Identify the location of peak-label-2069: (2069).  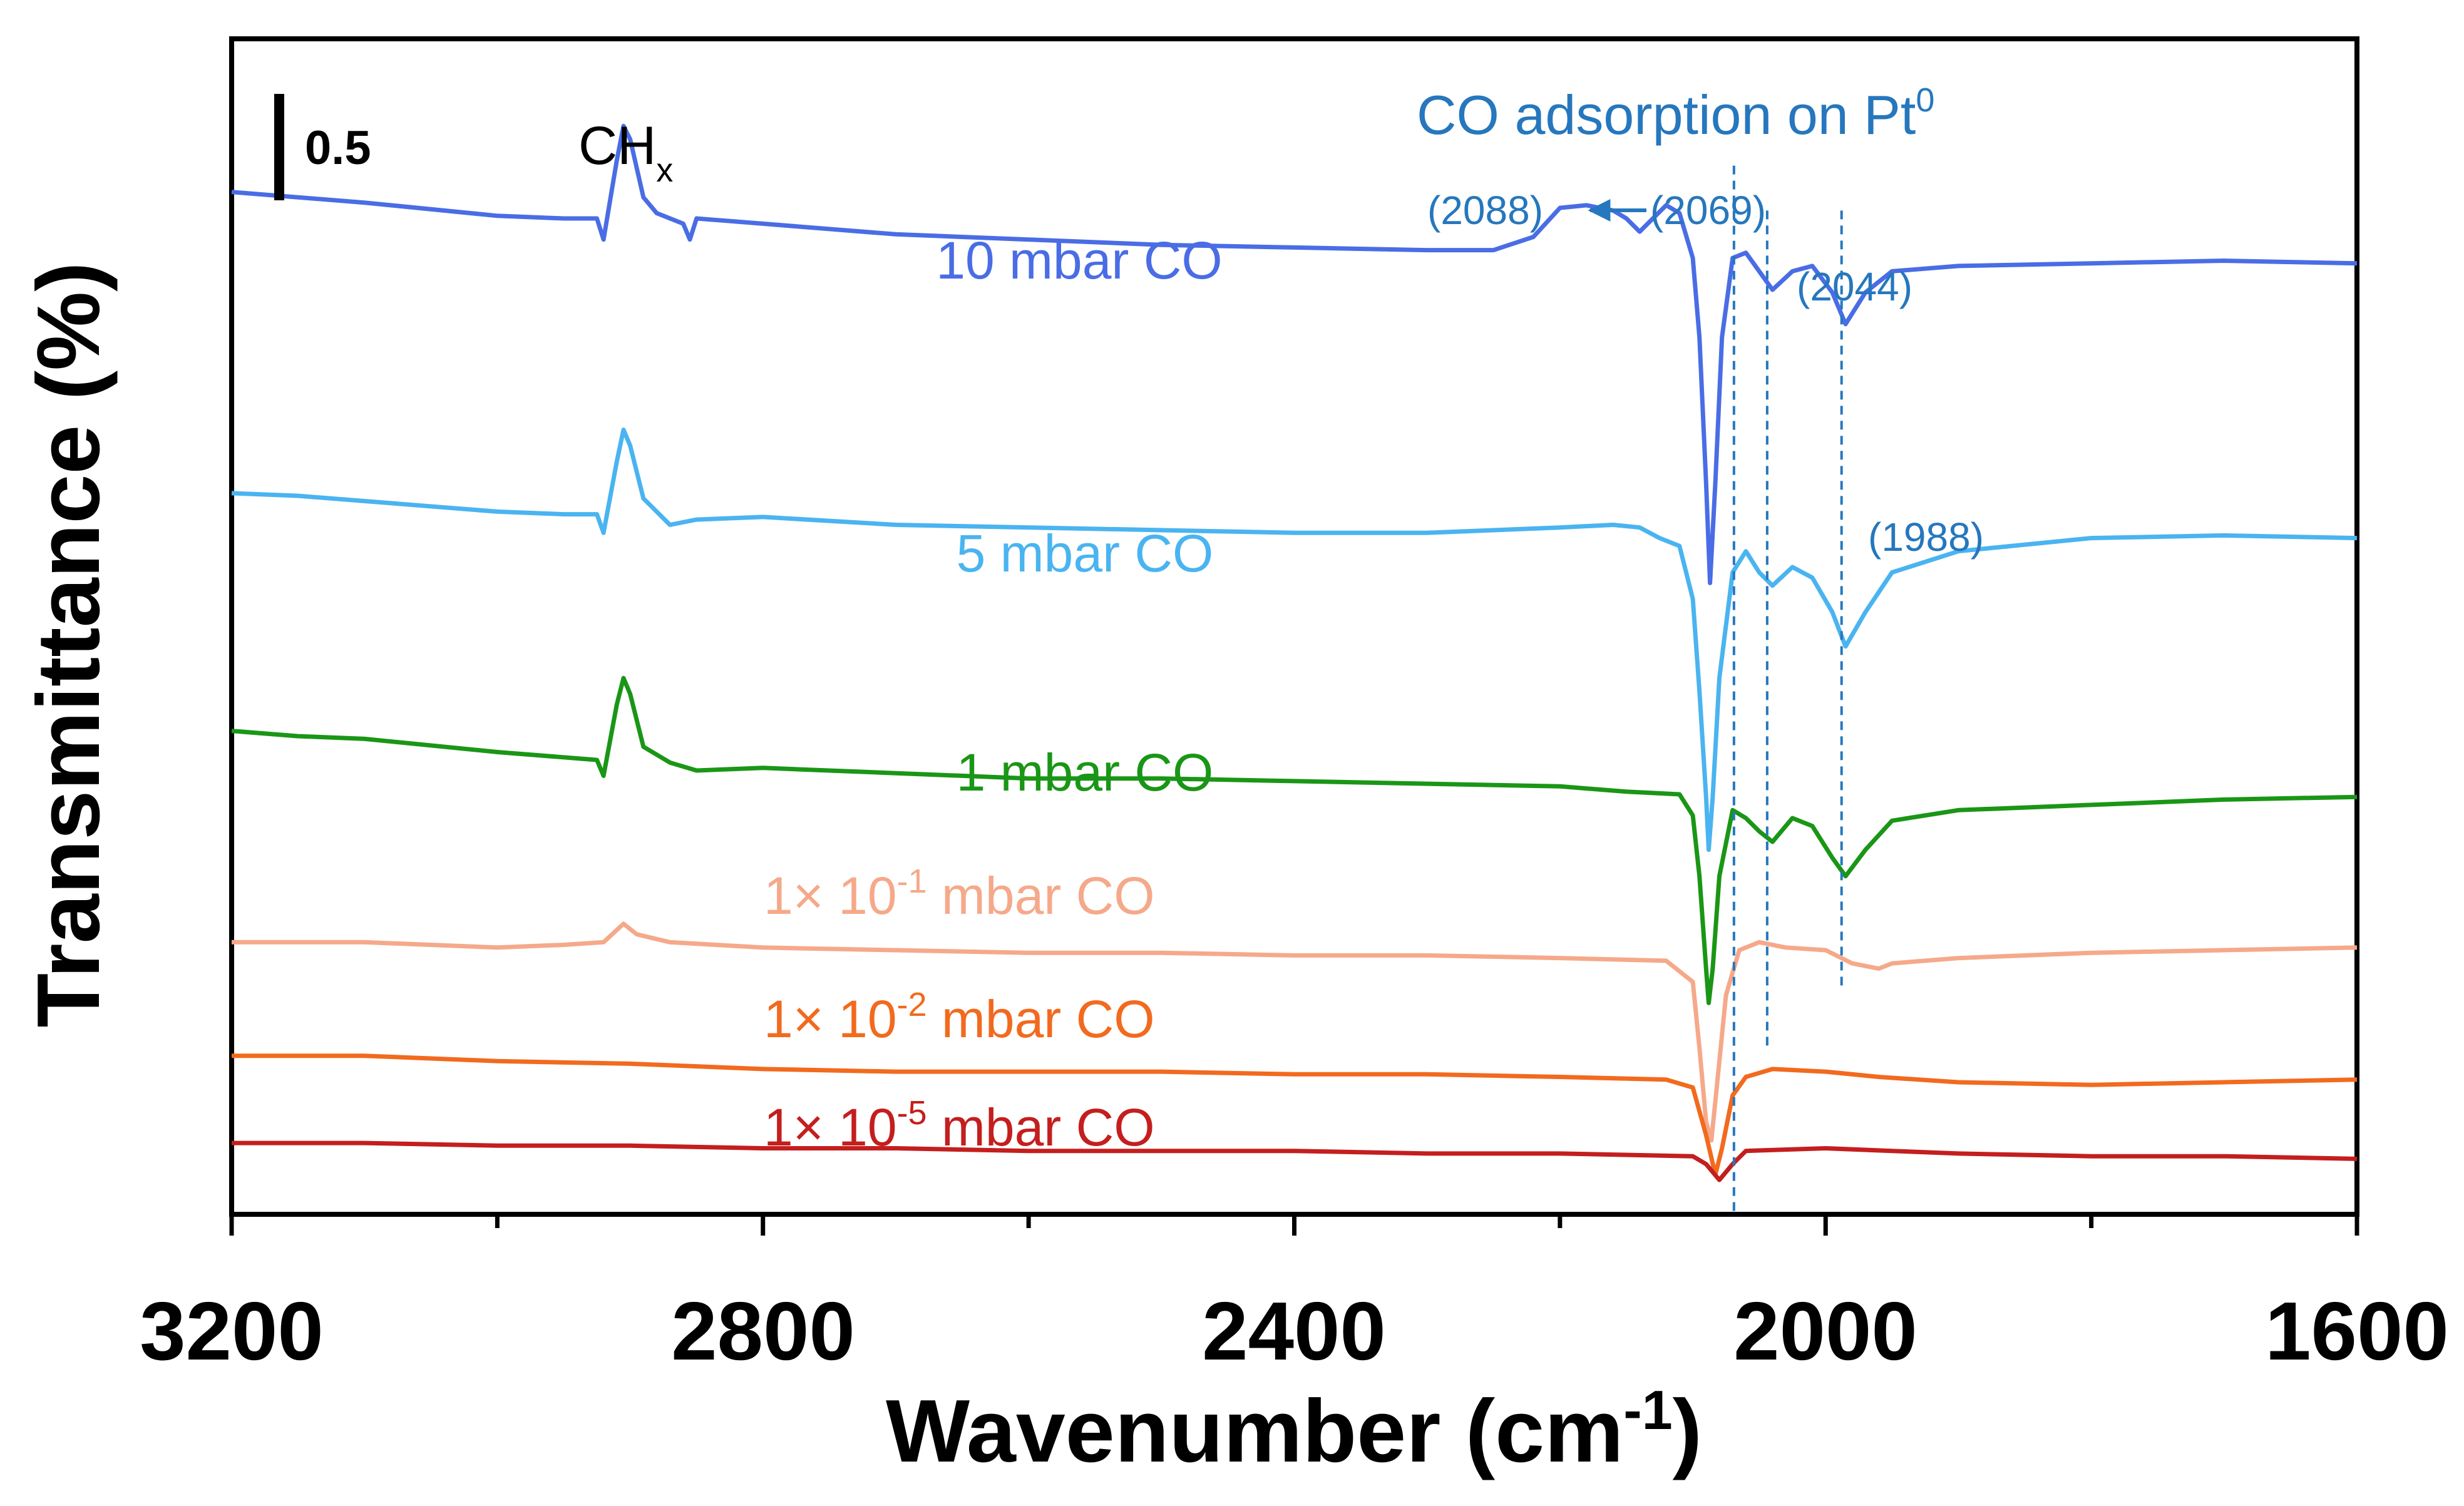
(1708, 210).